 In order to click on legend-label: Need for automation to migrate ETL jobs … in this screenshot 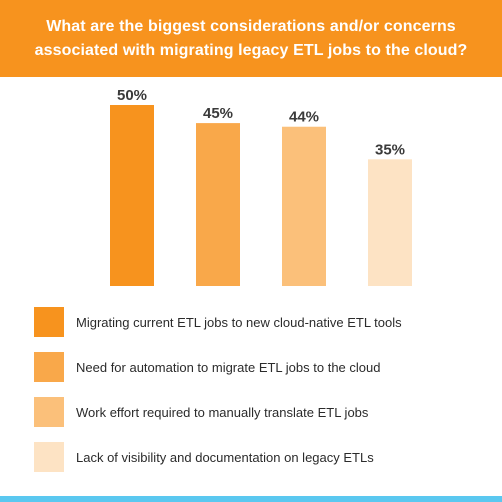, I will do `click(228, 367)`.